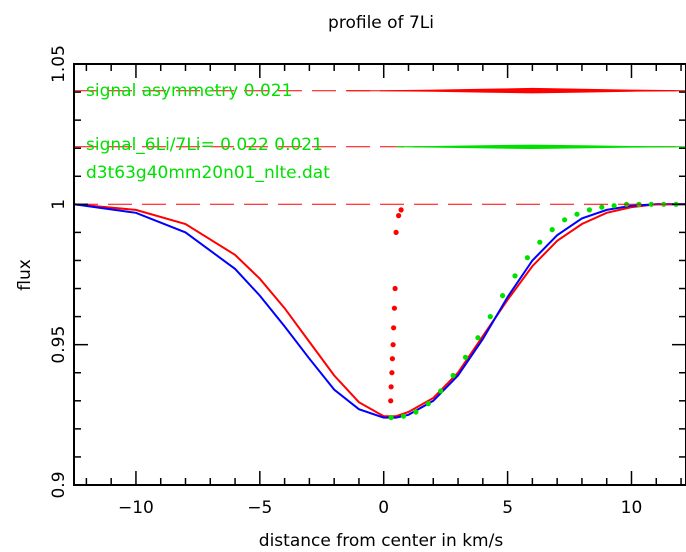 The image size is (686, 552). I want to click on series-8-band, so click(541, 147).